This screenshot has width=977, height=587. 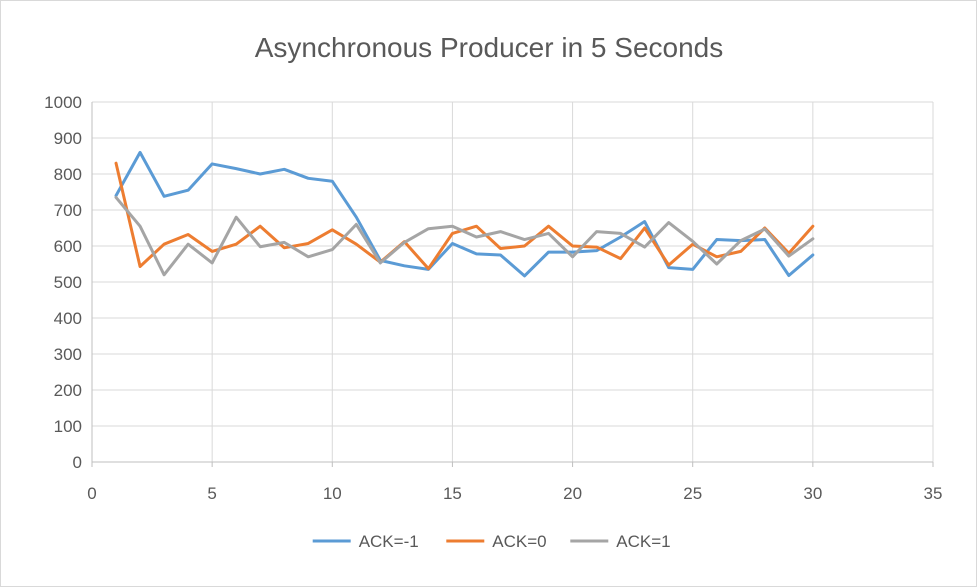 I want to click on y-tick-label: 1000, so click(x=63, y=102).